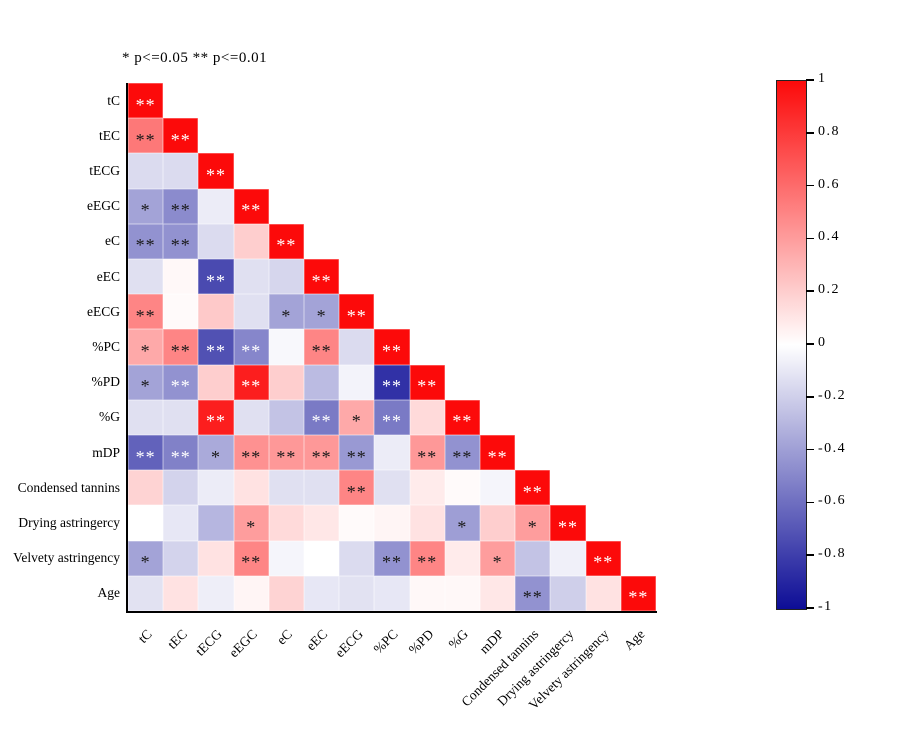 The image size is (917, 738). Describe the element at coordinates (829, 131) in the screenshot. I see `colorbar-tick-label: 0.8` at that location.